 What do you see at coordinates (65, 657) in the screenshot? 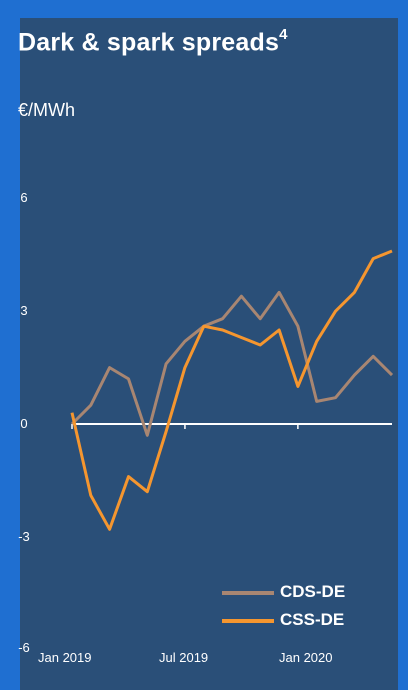
I see `x-tick-label: Jan 2019` at bounding box center [65, 657].